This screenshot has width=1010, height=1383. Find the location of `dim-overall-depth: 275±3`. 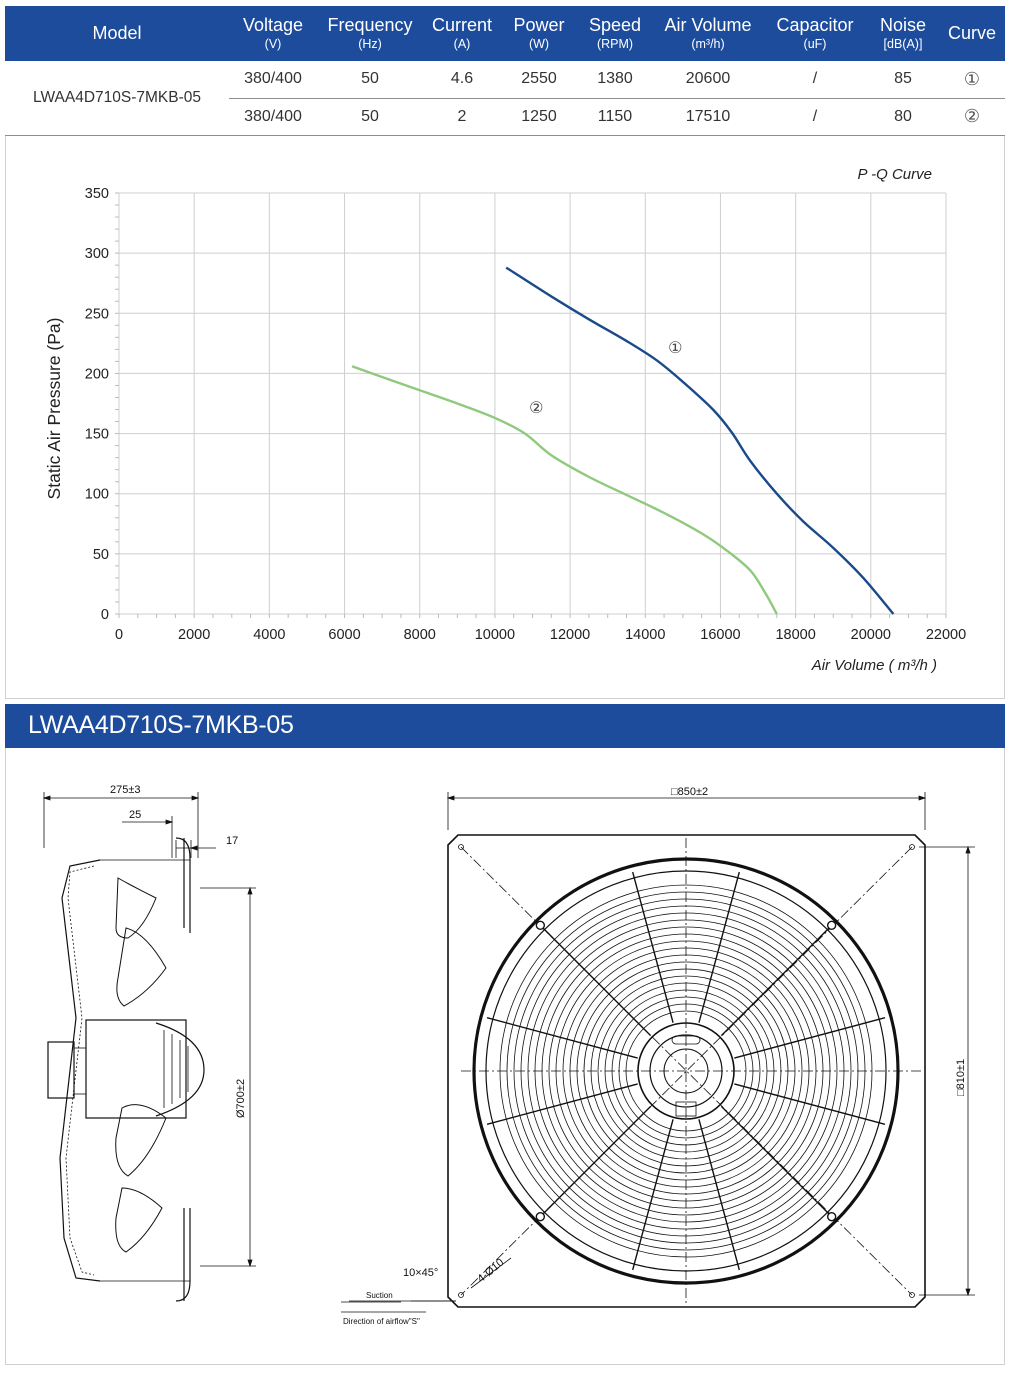

dim-overall-depth: 275±3 is located at coordinates (125, 790).